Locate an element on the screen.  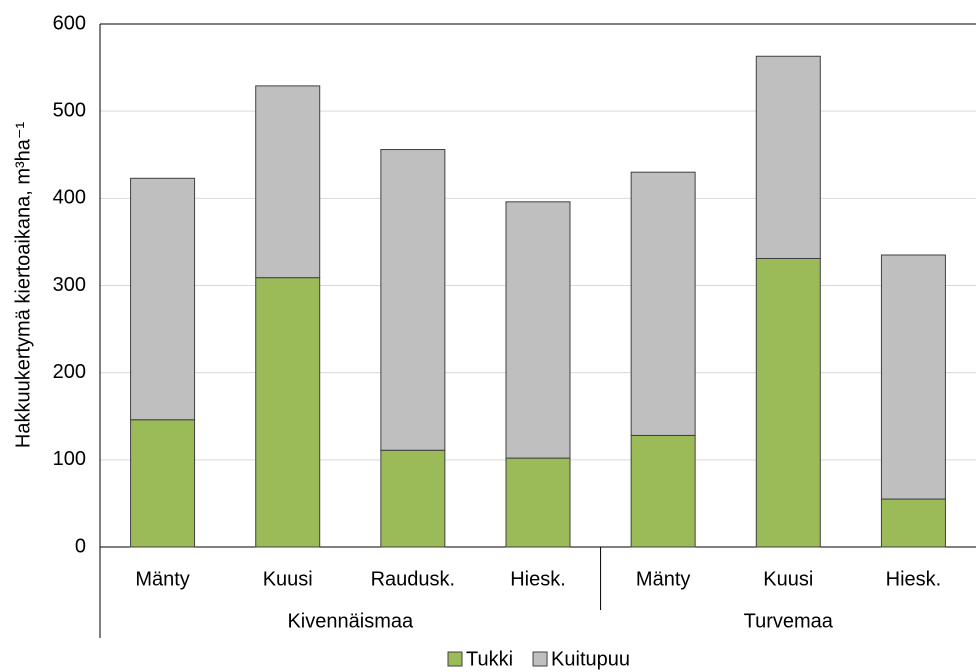
group-label: Kivennäismaa is located at coordinates (350, 621).